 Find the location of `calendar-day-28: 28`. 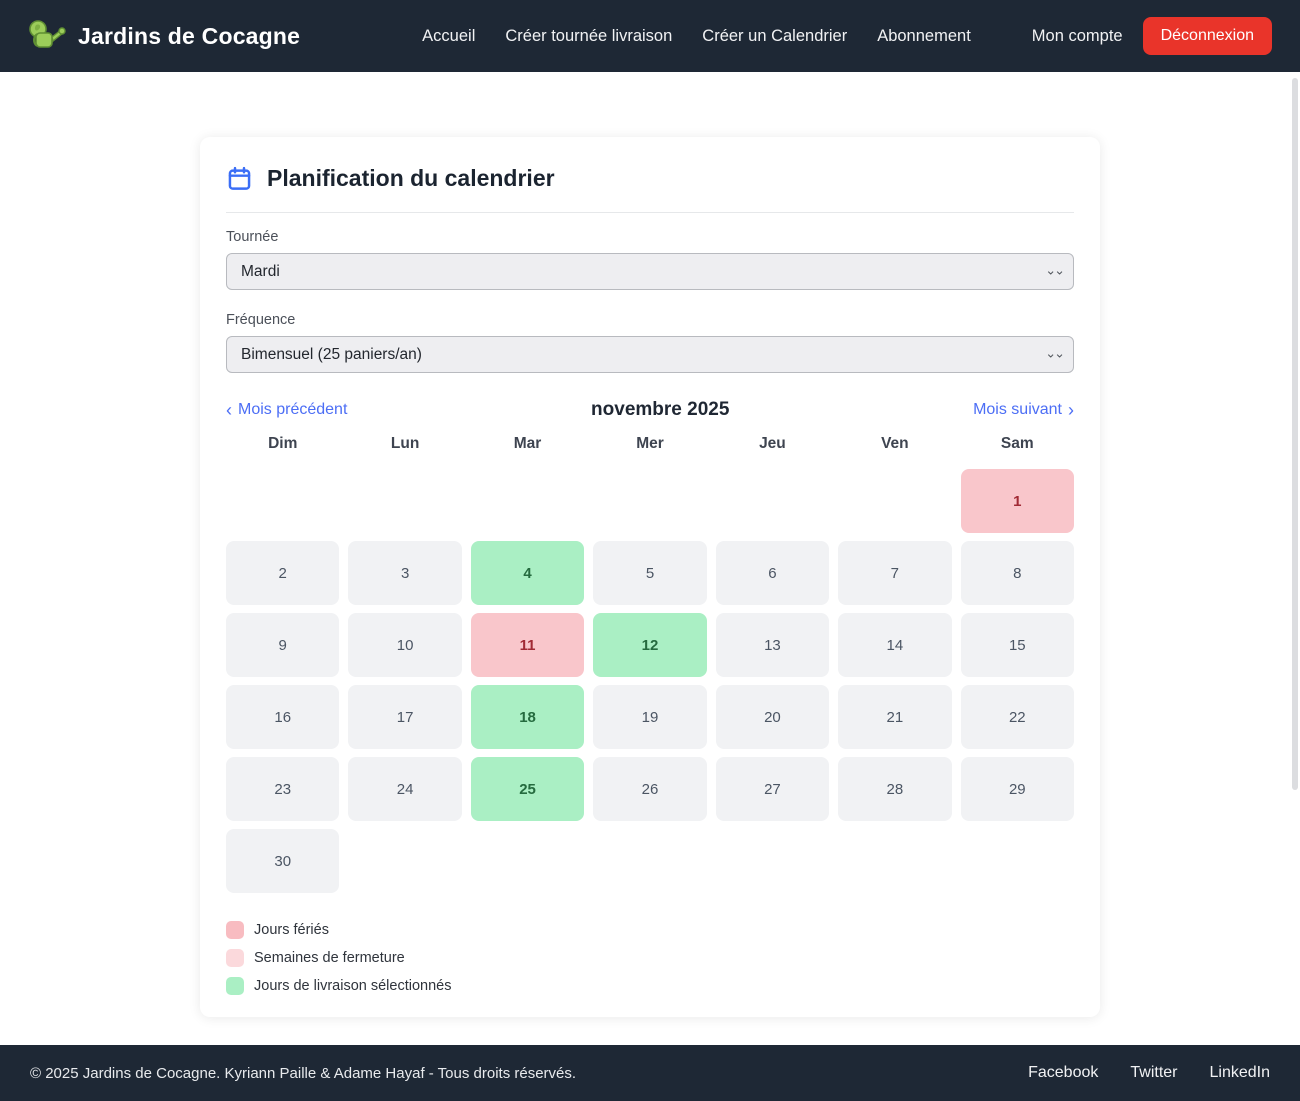

calendar-day-28: 28 is located at coordinates (895, 789).